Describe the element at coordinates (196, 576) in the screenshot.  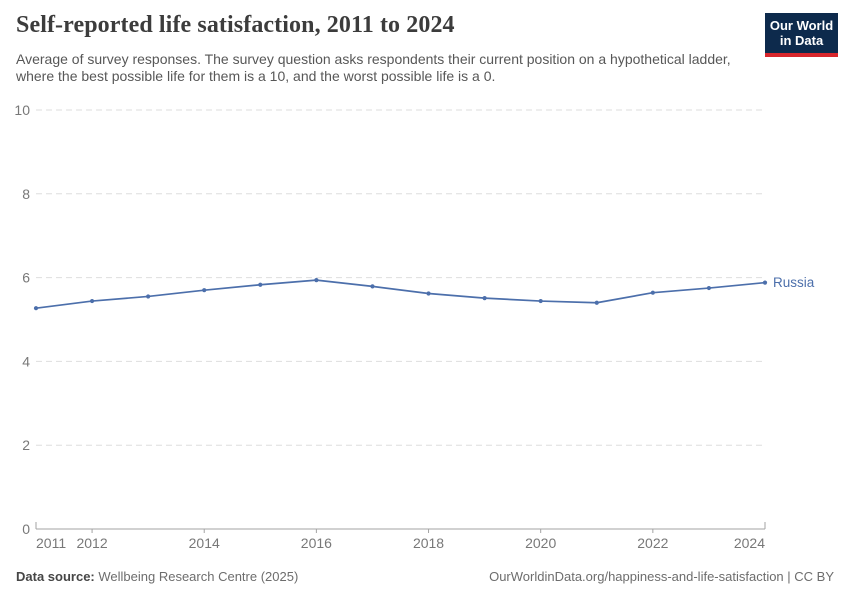
I see `data-source-text: Wellbeing Research Centre (2025)` at that location.